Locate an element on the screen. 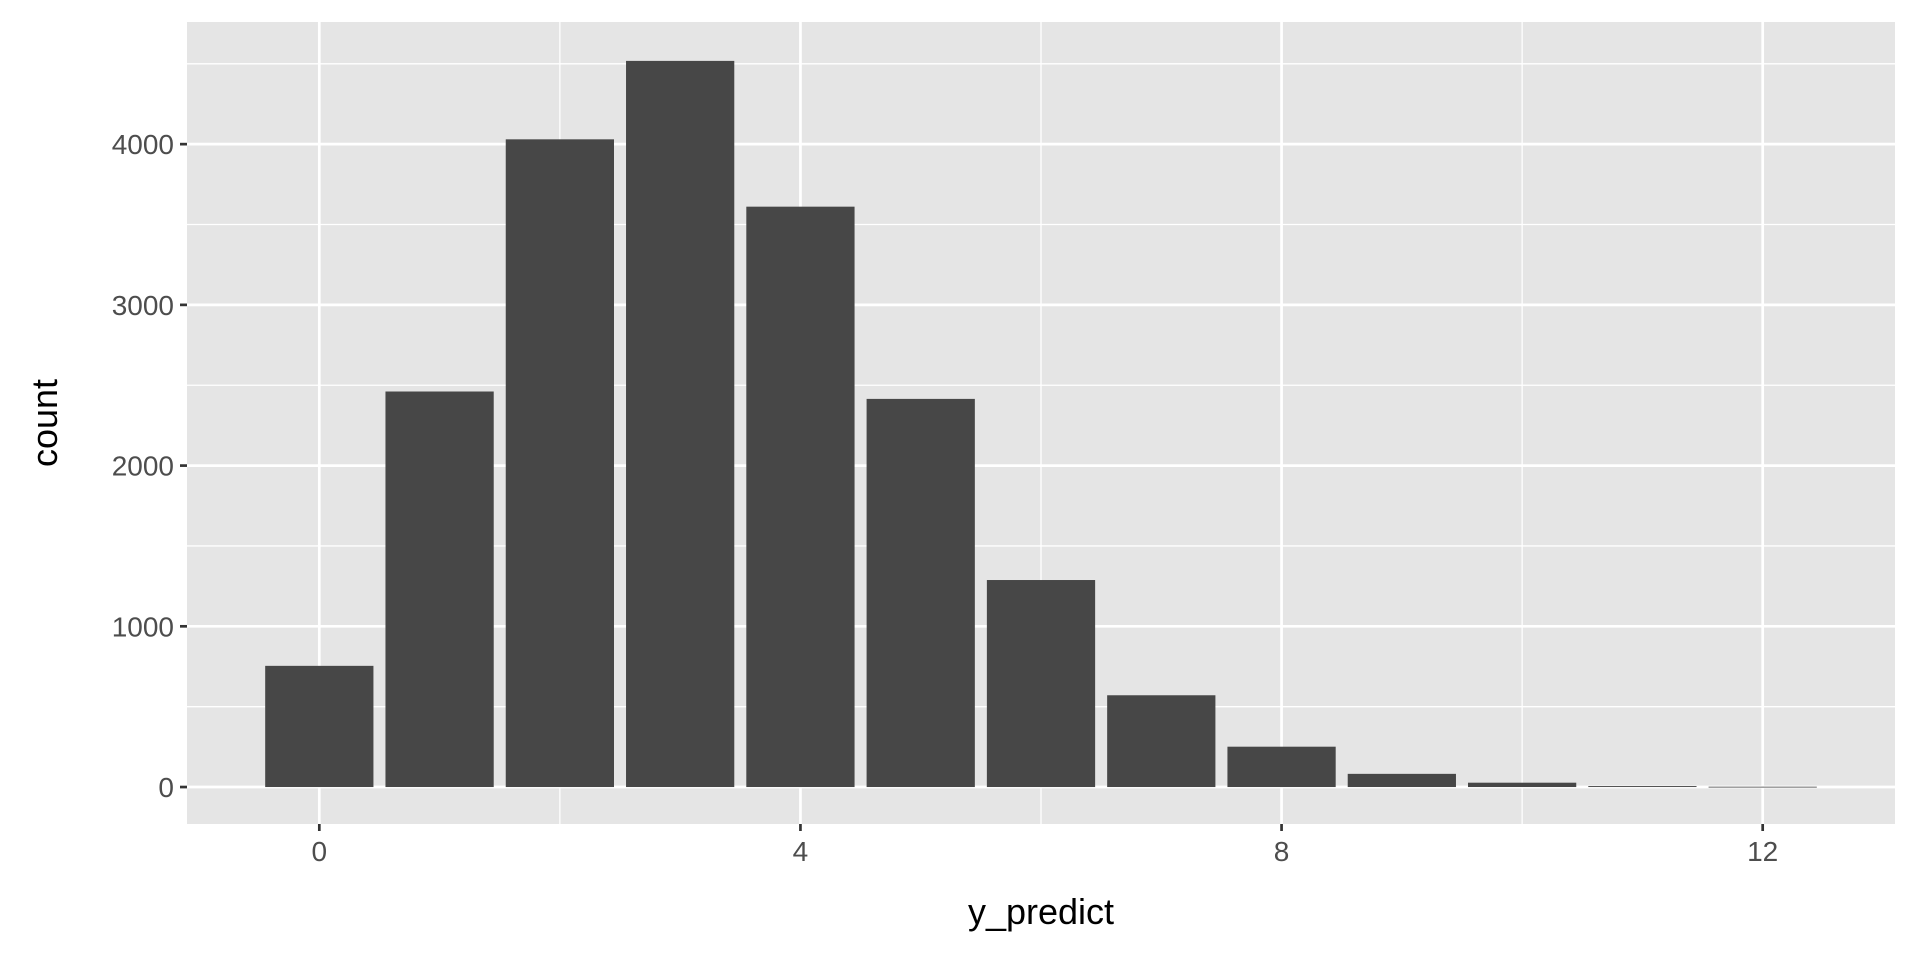 This screenshot has width=1920, height=960. x-tick-label: 12 is located at coordinates (1762, 851).